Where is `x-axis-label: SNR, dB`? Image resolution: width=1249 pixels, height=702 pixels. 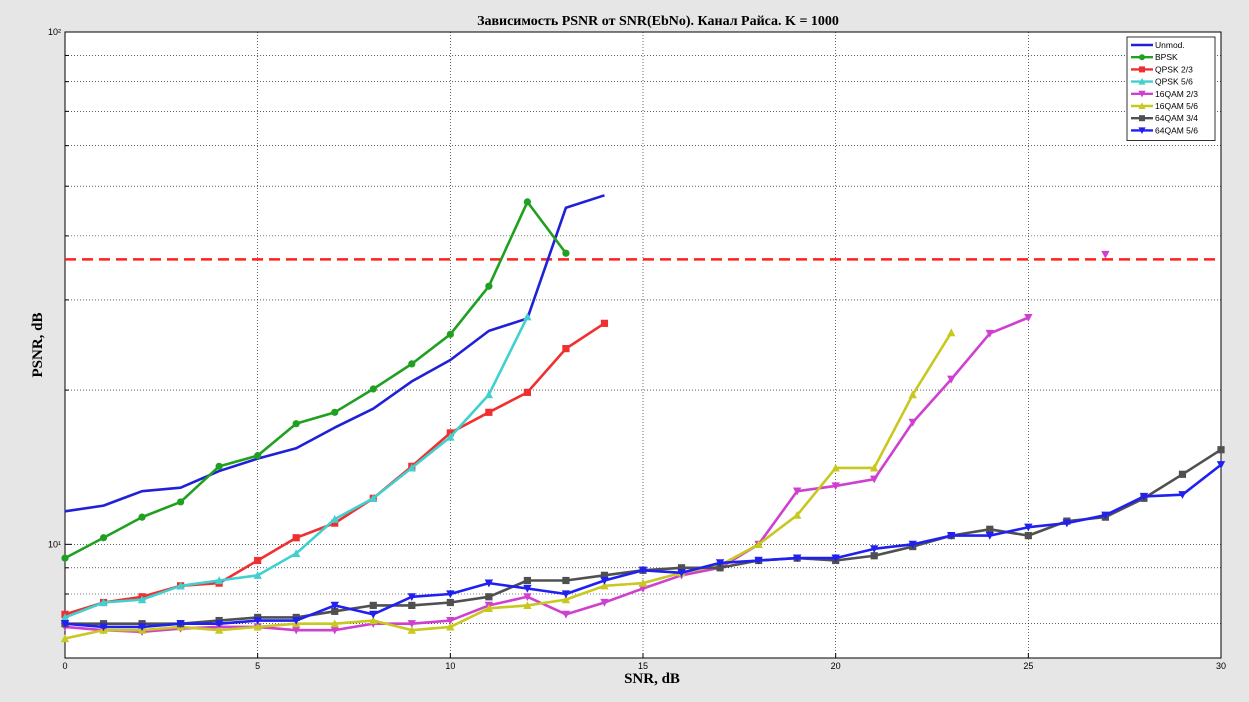 x-axis-label: SNR, dB is located at coordinates (652, 679).